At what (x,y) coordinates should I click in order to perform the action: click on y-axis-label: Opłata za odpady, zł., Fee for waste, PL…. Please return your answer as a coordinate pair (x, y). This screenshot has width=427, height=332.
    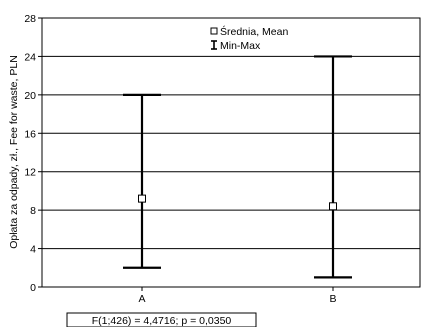
    Looking at the image, I should click on (14, 152).